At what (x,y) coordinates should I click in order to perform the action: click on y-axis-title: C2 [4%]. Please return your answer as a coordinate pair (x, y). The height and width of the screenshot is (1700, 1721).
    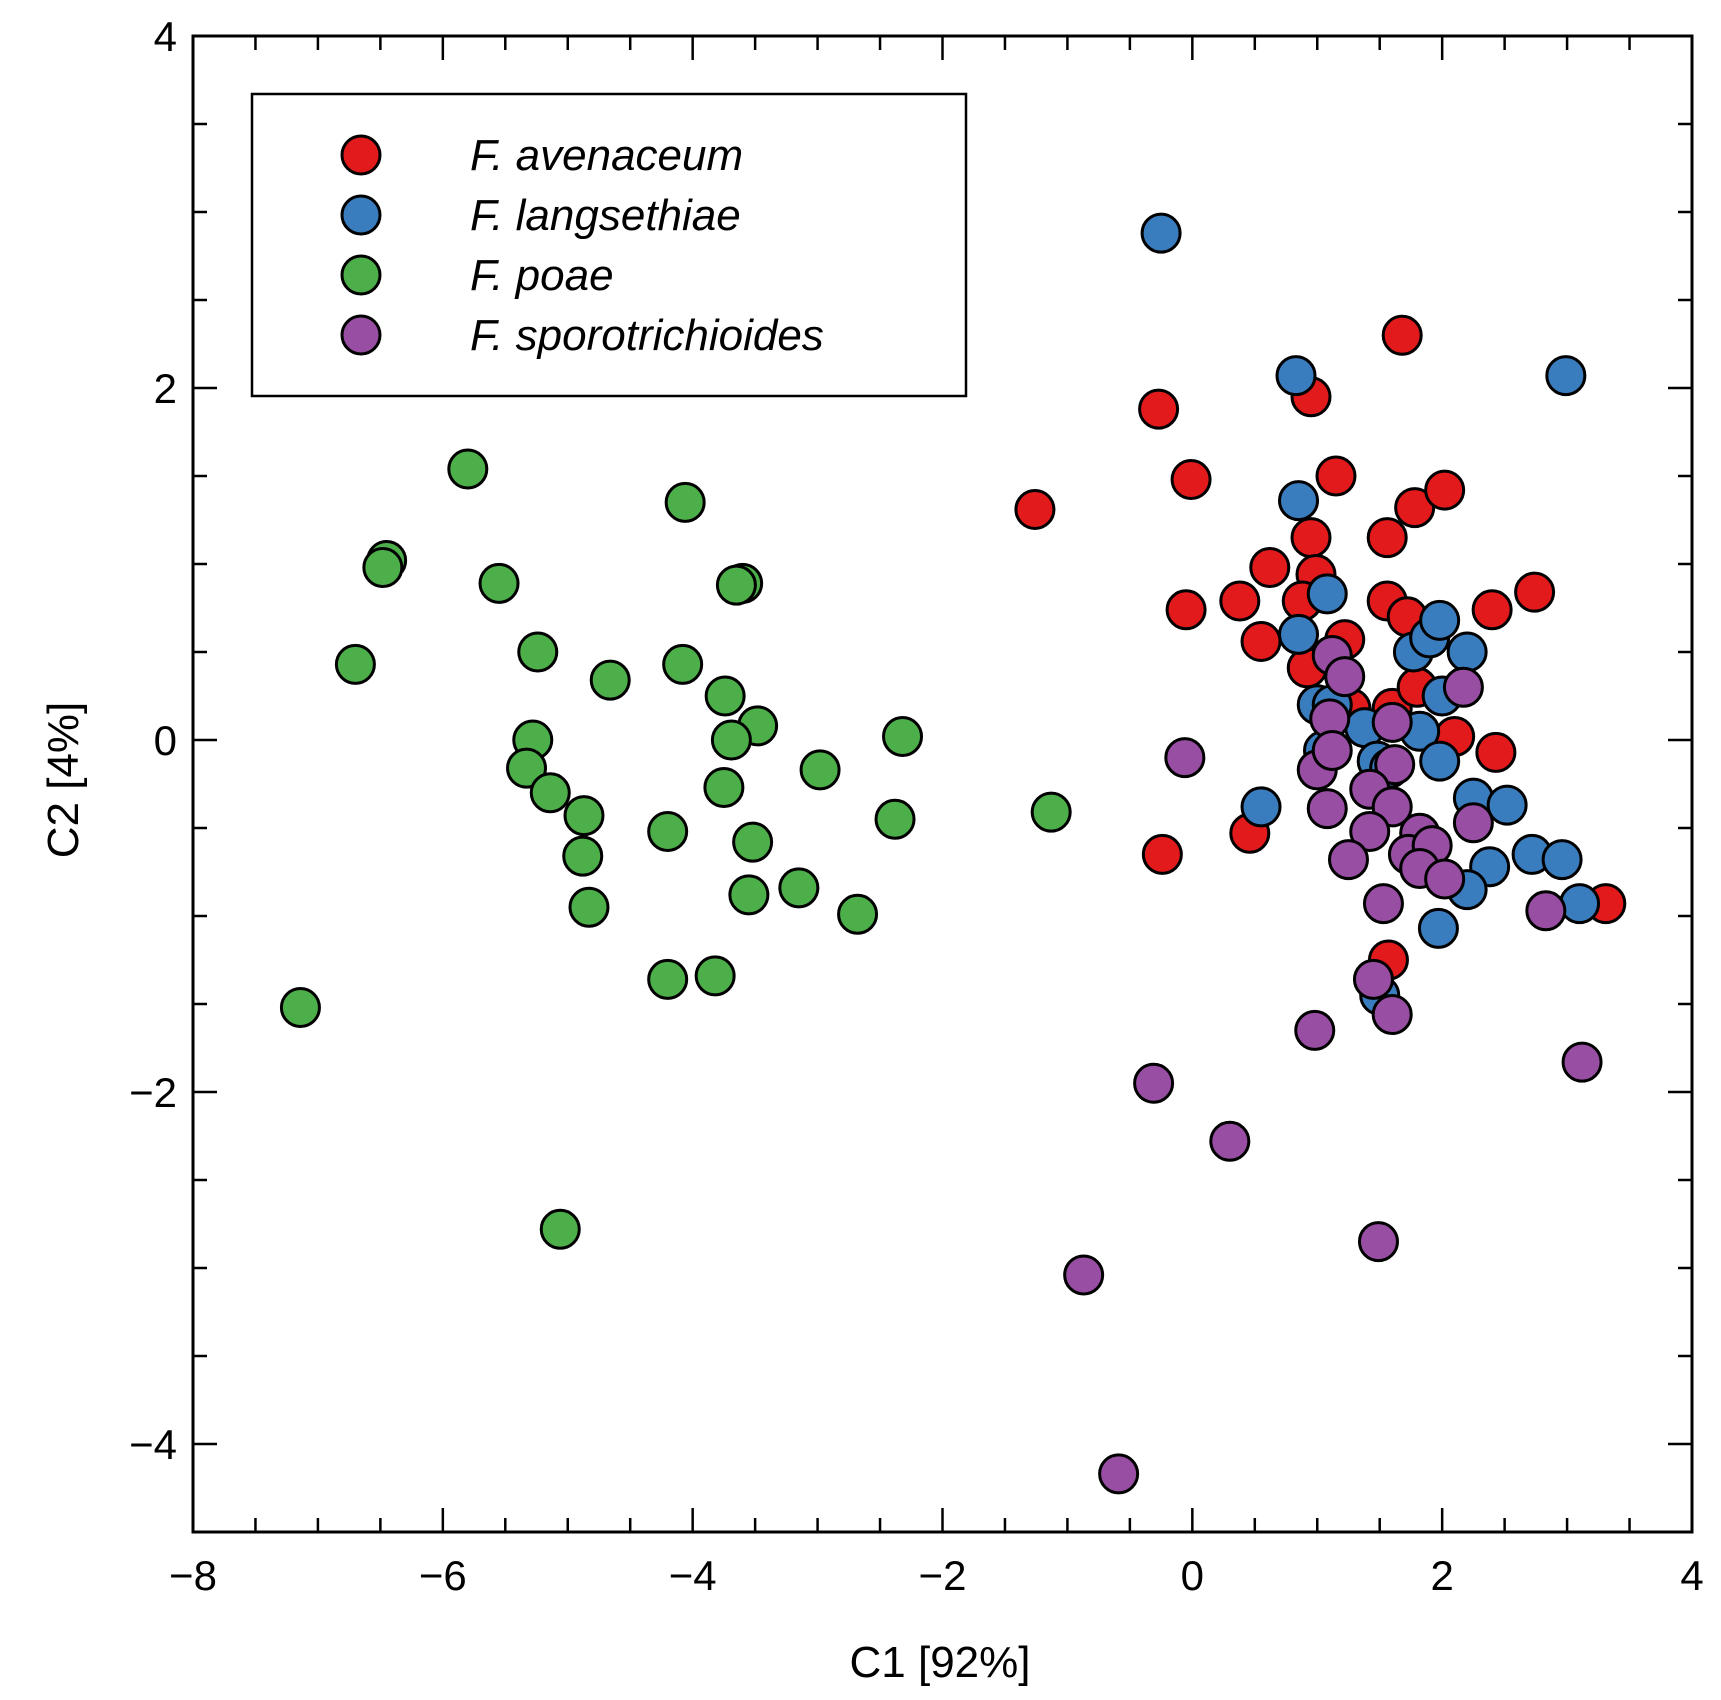
    Looking at the image, I should click on (63, 780).